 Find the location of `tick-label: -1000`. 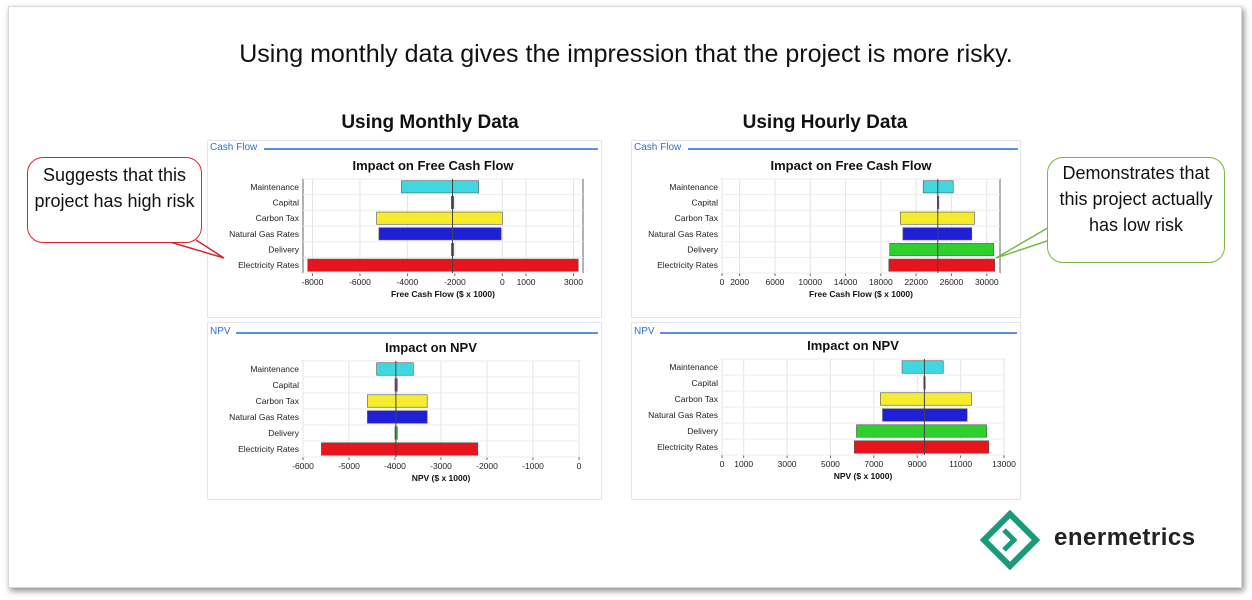

tick-label: -1000 is located at coordinates (533, 466).